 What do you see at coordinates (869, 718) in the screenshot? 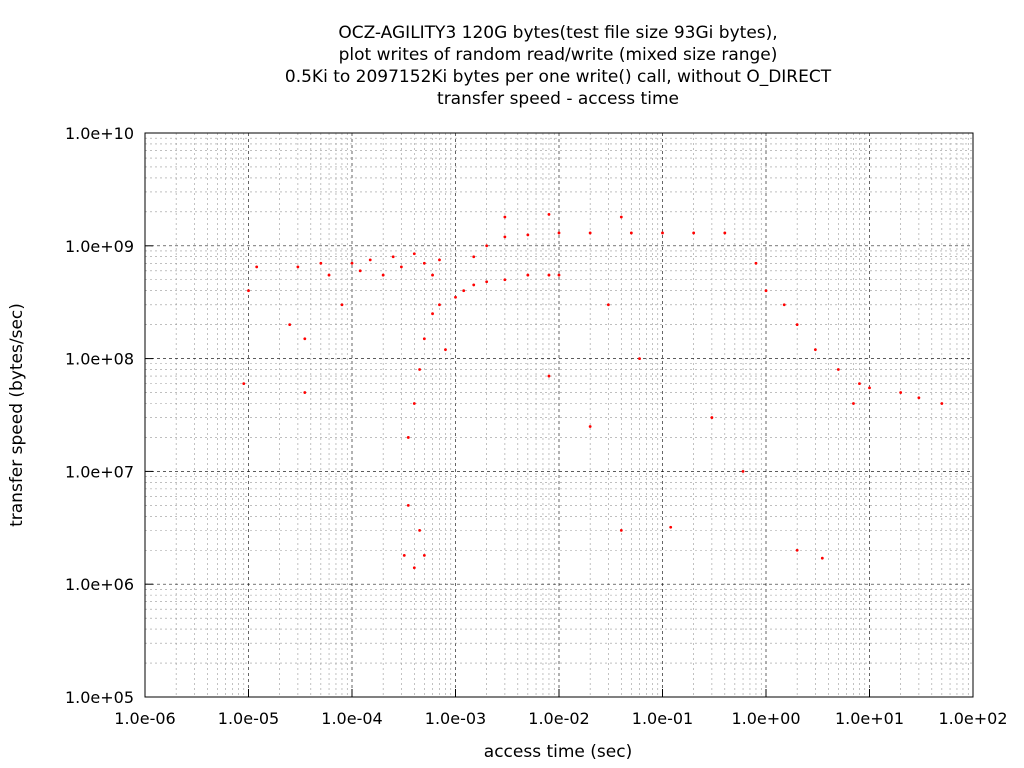
I see `x-tick-label: 1.0e+01` at bounding box center [869, 718].